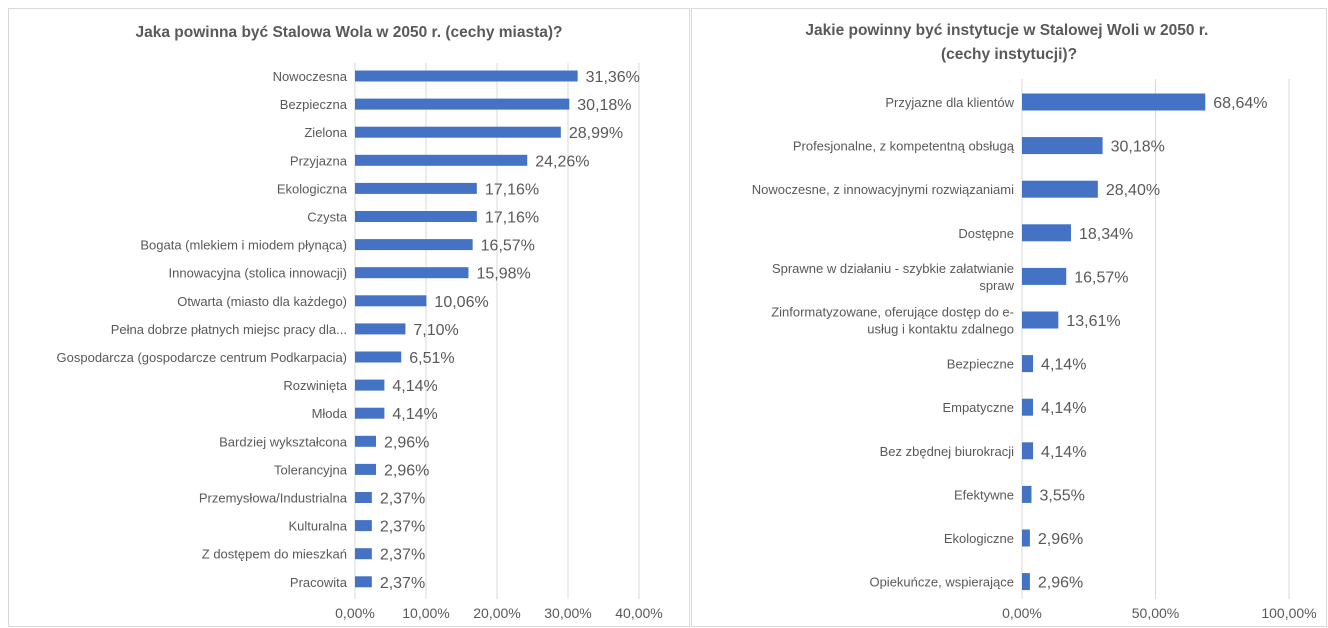 This screenshot has width=1328, height=628. Describe the element at coordinates (310, 76) in the screenshot. I see `category-label-line: Nowoczesna` at that location.